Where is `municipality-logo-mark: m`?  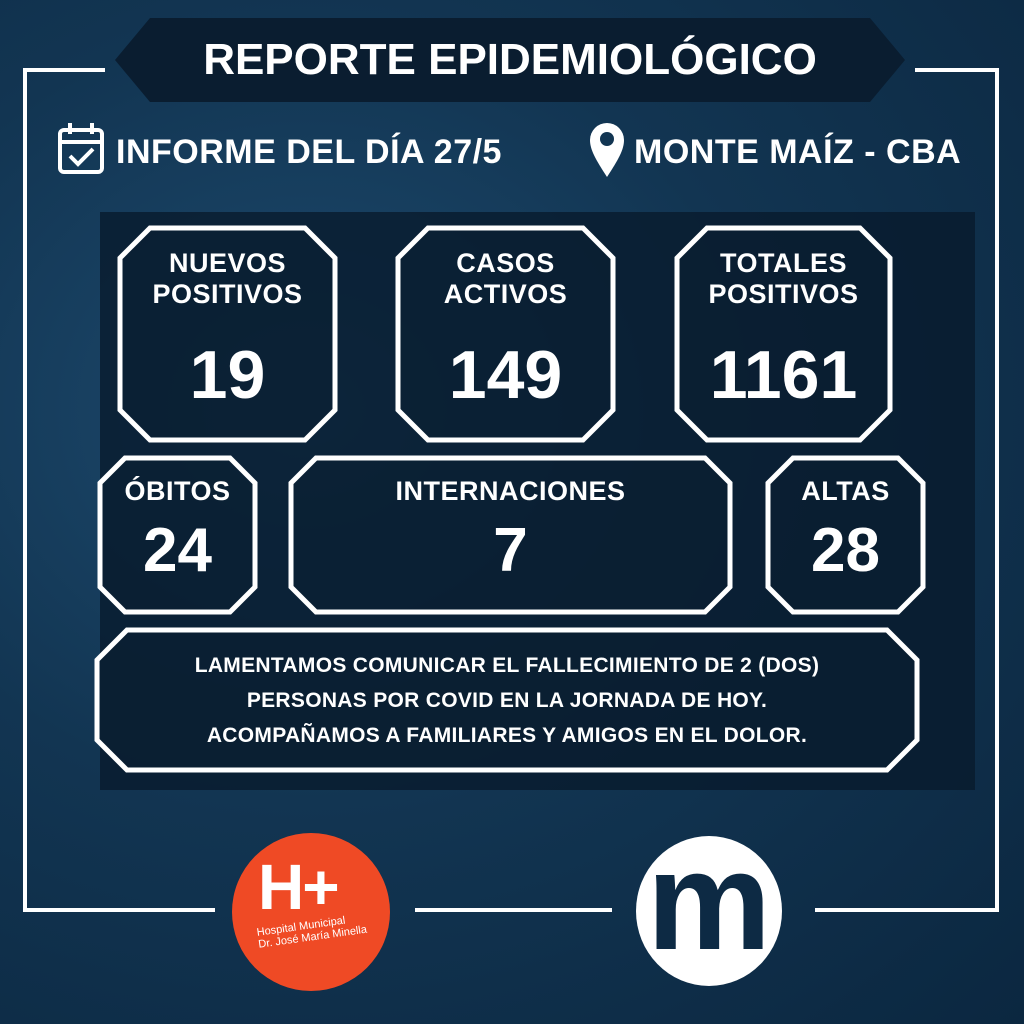
municipality-logo-mark: m is located at coordinates (709, 900).